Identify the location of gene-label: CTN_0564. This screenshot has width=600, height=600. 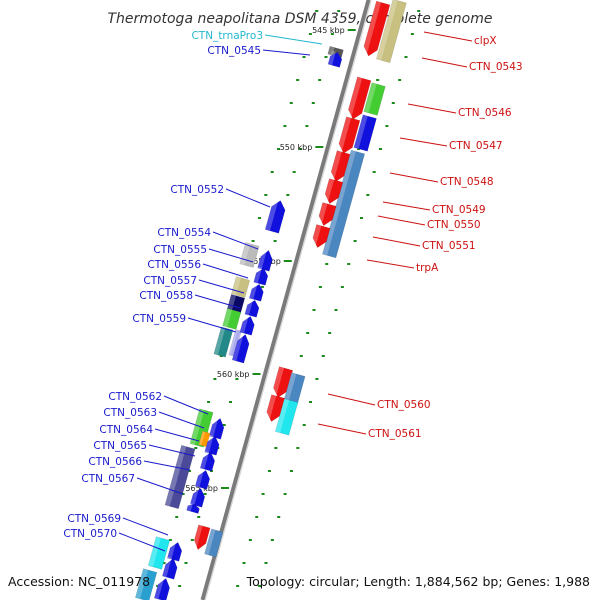
(126, 430).